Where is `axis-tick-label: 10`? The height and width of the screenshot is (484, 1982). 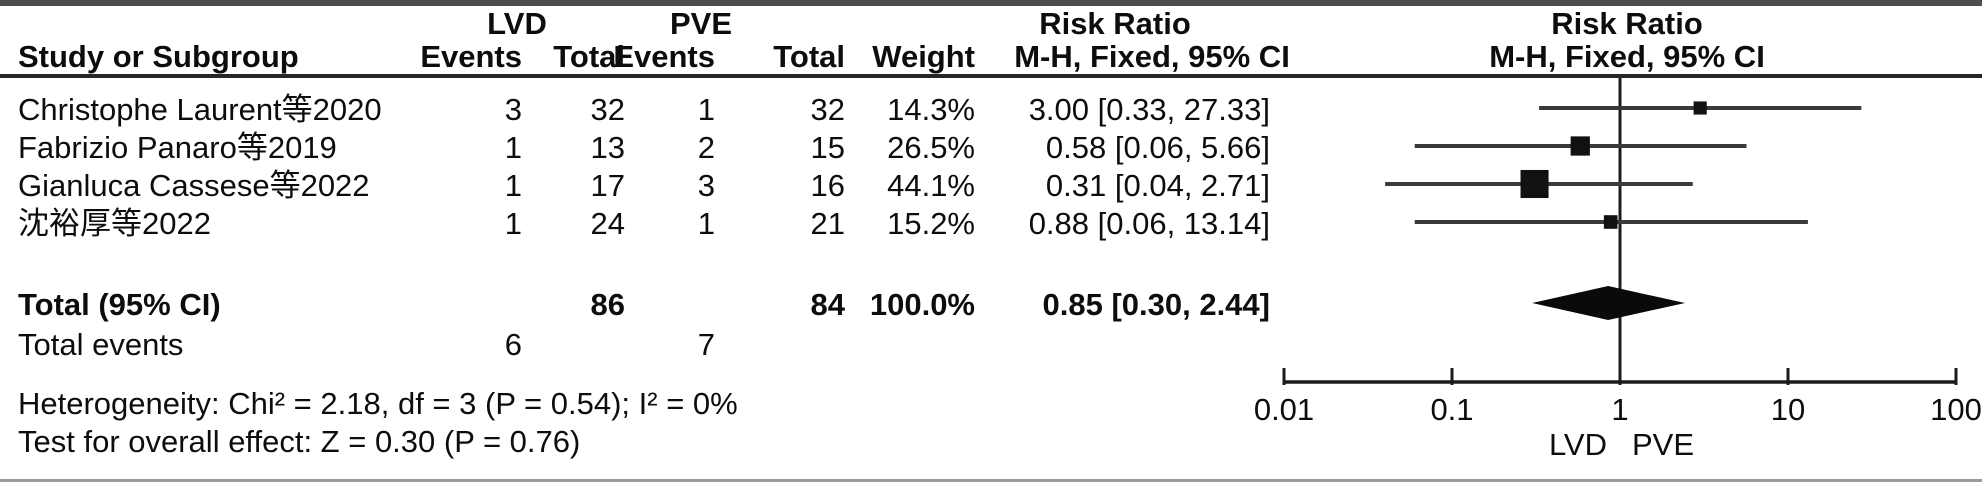 axis-tick-label: 10 is located at coordinates (1788, 409).